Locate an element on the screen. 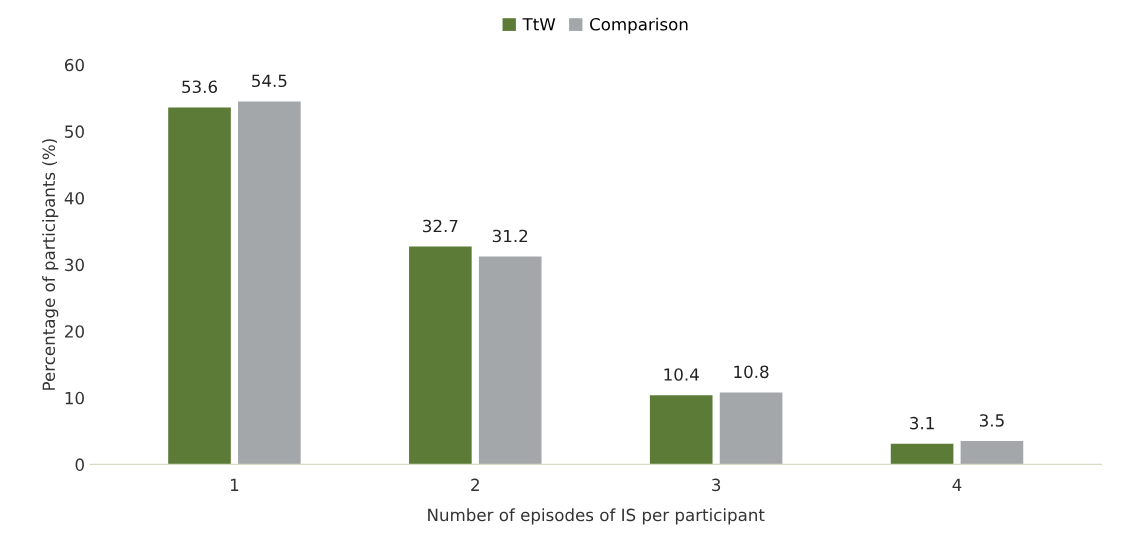 This screenshot has width=1124, height=540. data-label: 3.1 is located at coordinates (922, 423).